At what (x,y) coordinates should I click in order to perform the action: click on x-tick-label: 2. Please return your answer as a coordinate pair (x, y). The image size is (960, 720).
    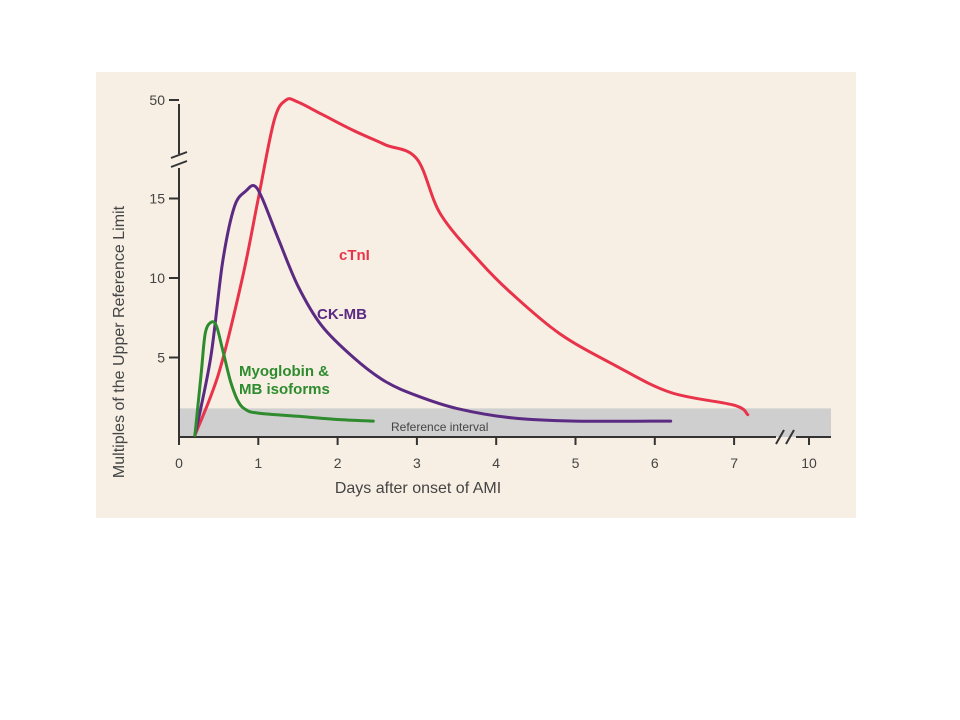
    Looking at the image, I should click on (338, 463).